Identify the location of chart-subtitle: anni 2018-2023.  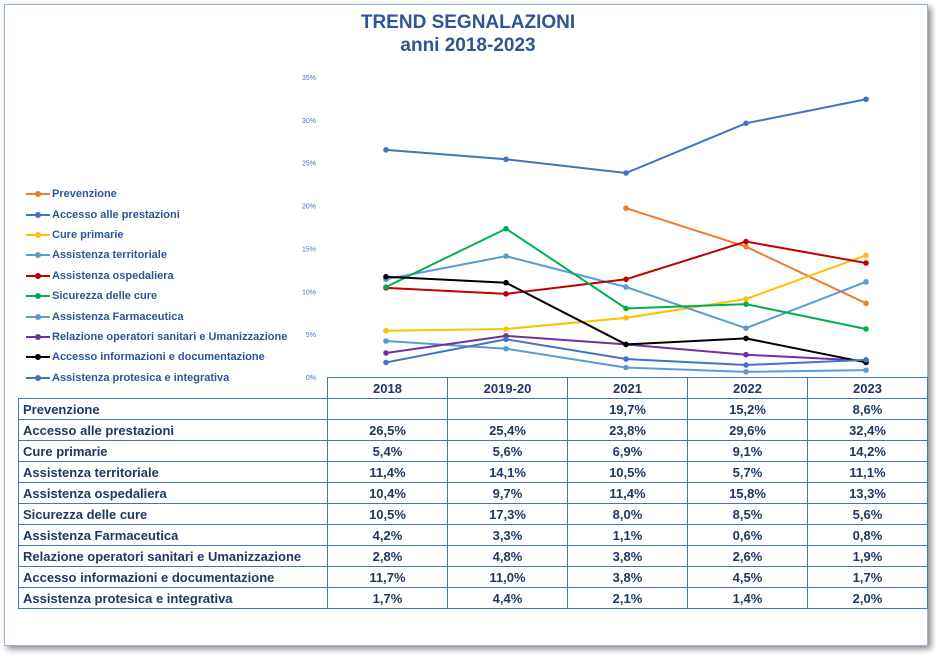
(468, 45).